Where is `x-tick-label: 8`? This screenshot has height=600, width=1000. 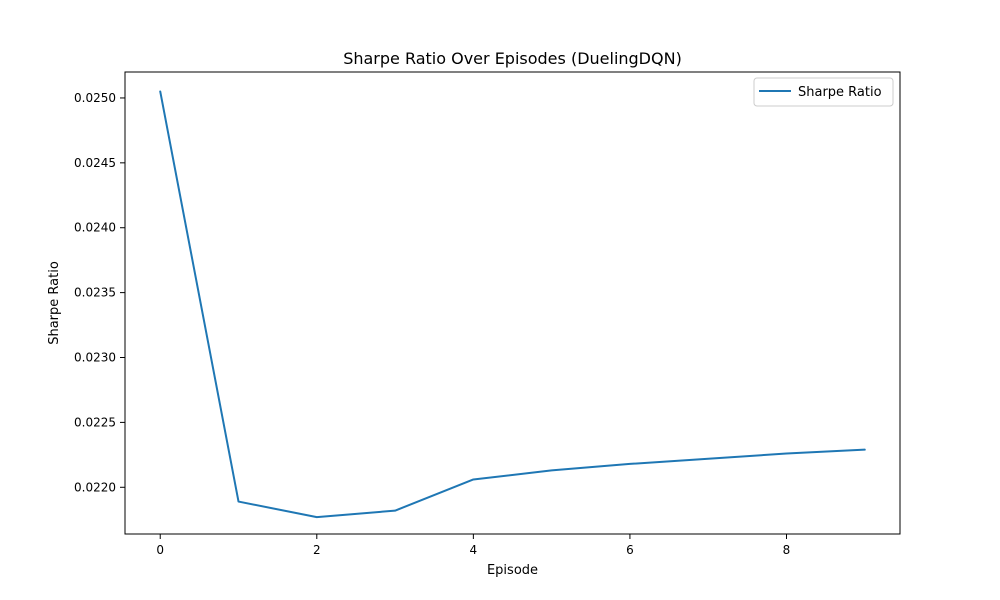
x-tick-label: 8 is located at coordinates (787, 550).